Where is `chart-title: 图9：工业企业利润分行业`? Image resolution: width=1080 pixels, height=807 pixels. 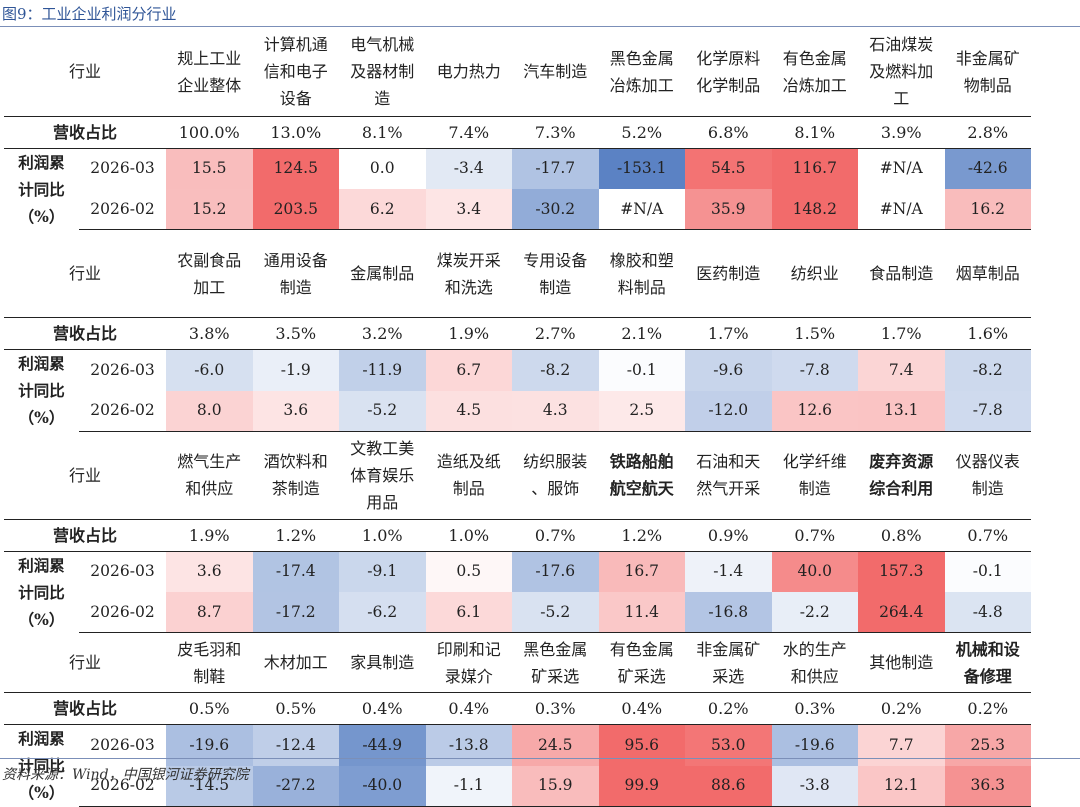 chart-title: 图9：工业企业利润分行业 is located at coordinates (89, 14).